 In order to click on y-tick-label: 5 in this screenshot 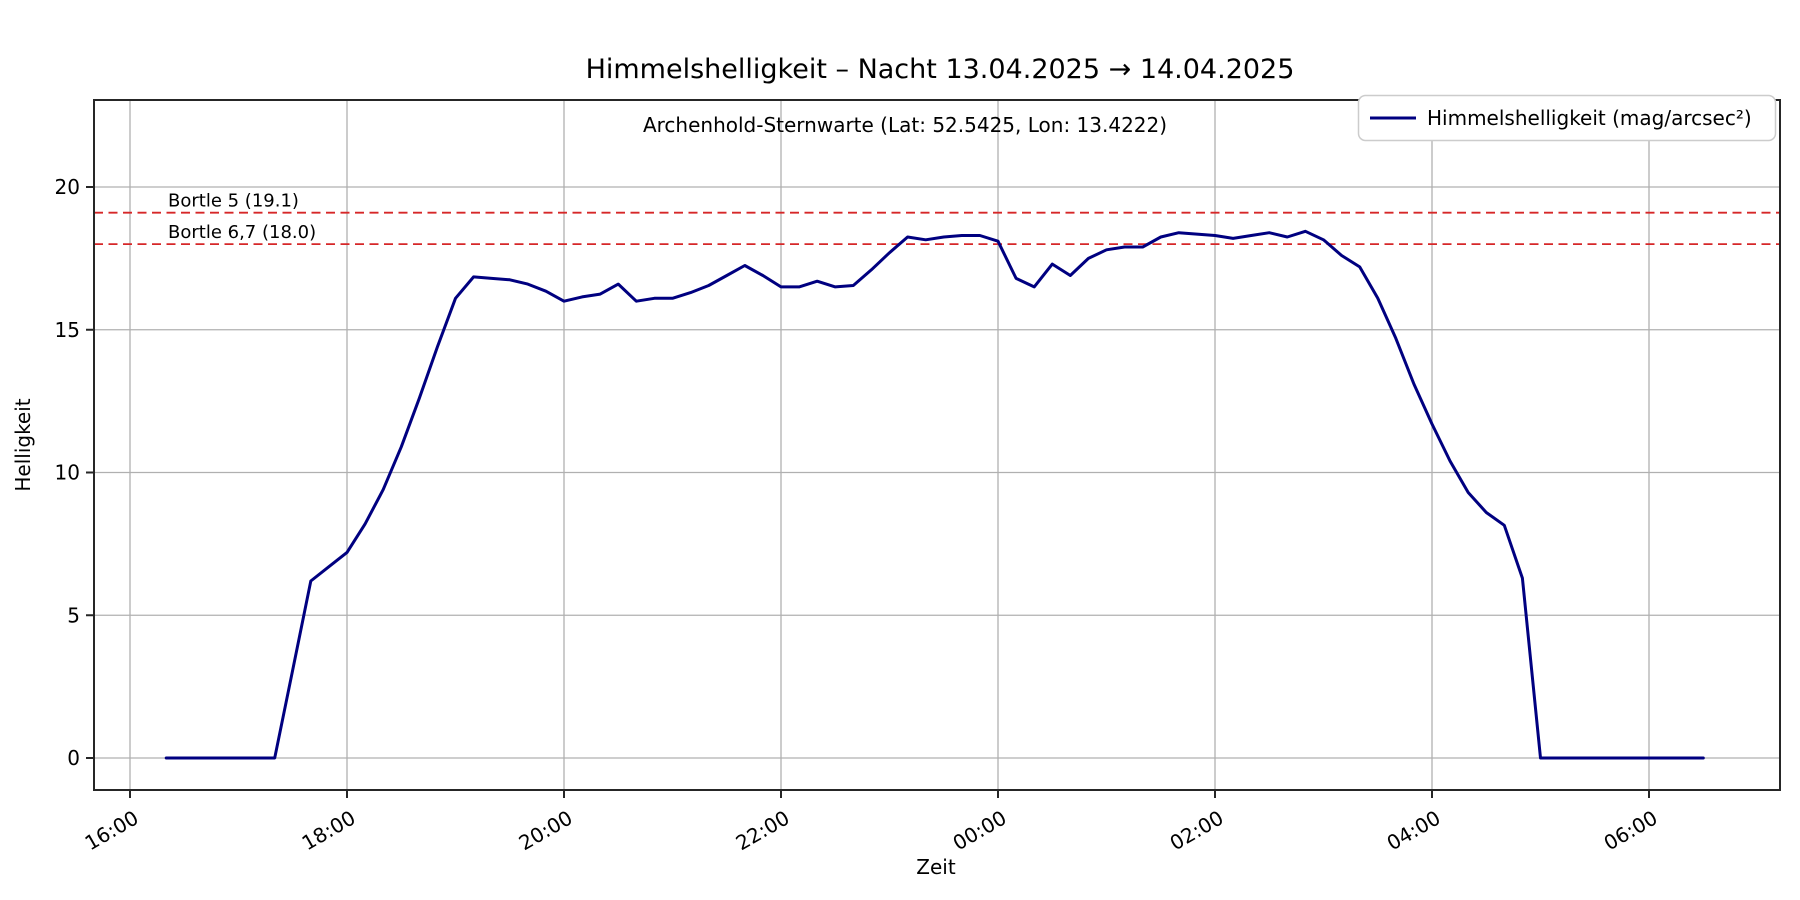, I will do `click(73, 615)`.